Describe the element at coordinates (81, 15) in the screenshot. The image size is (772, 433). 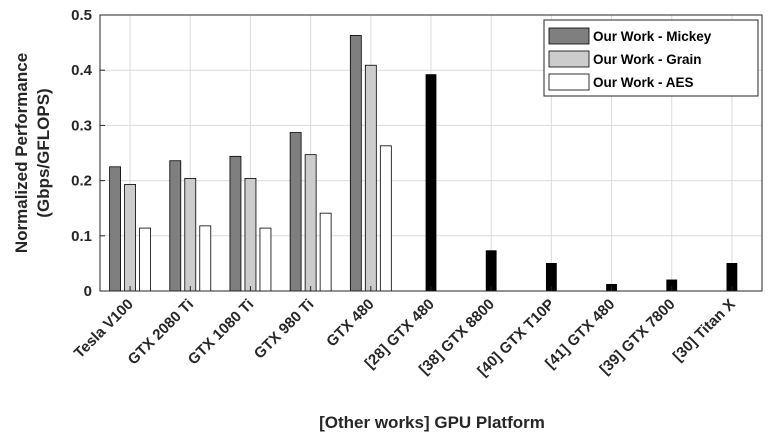
I see `y-tick-label: 0.5` at that location.